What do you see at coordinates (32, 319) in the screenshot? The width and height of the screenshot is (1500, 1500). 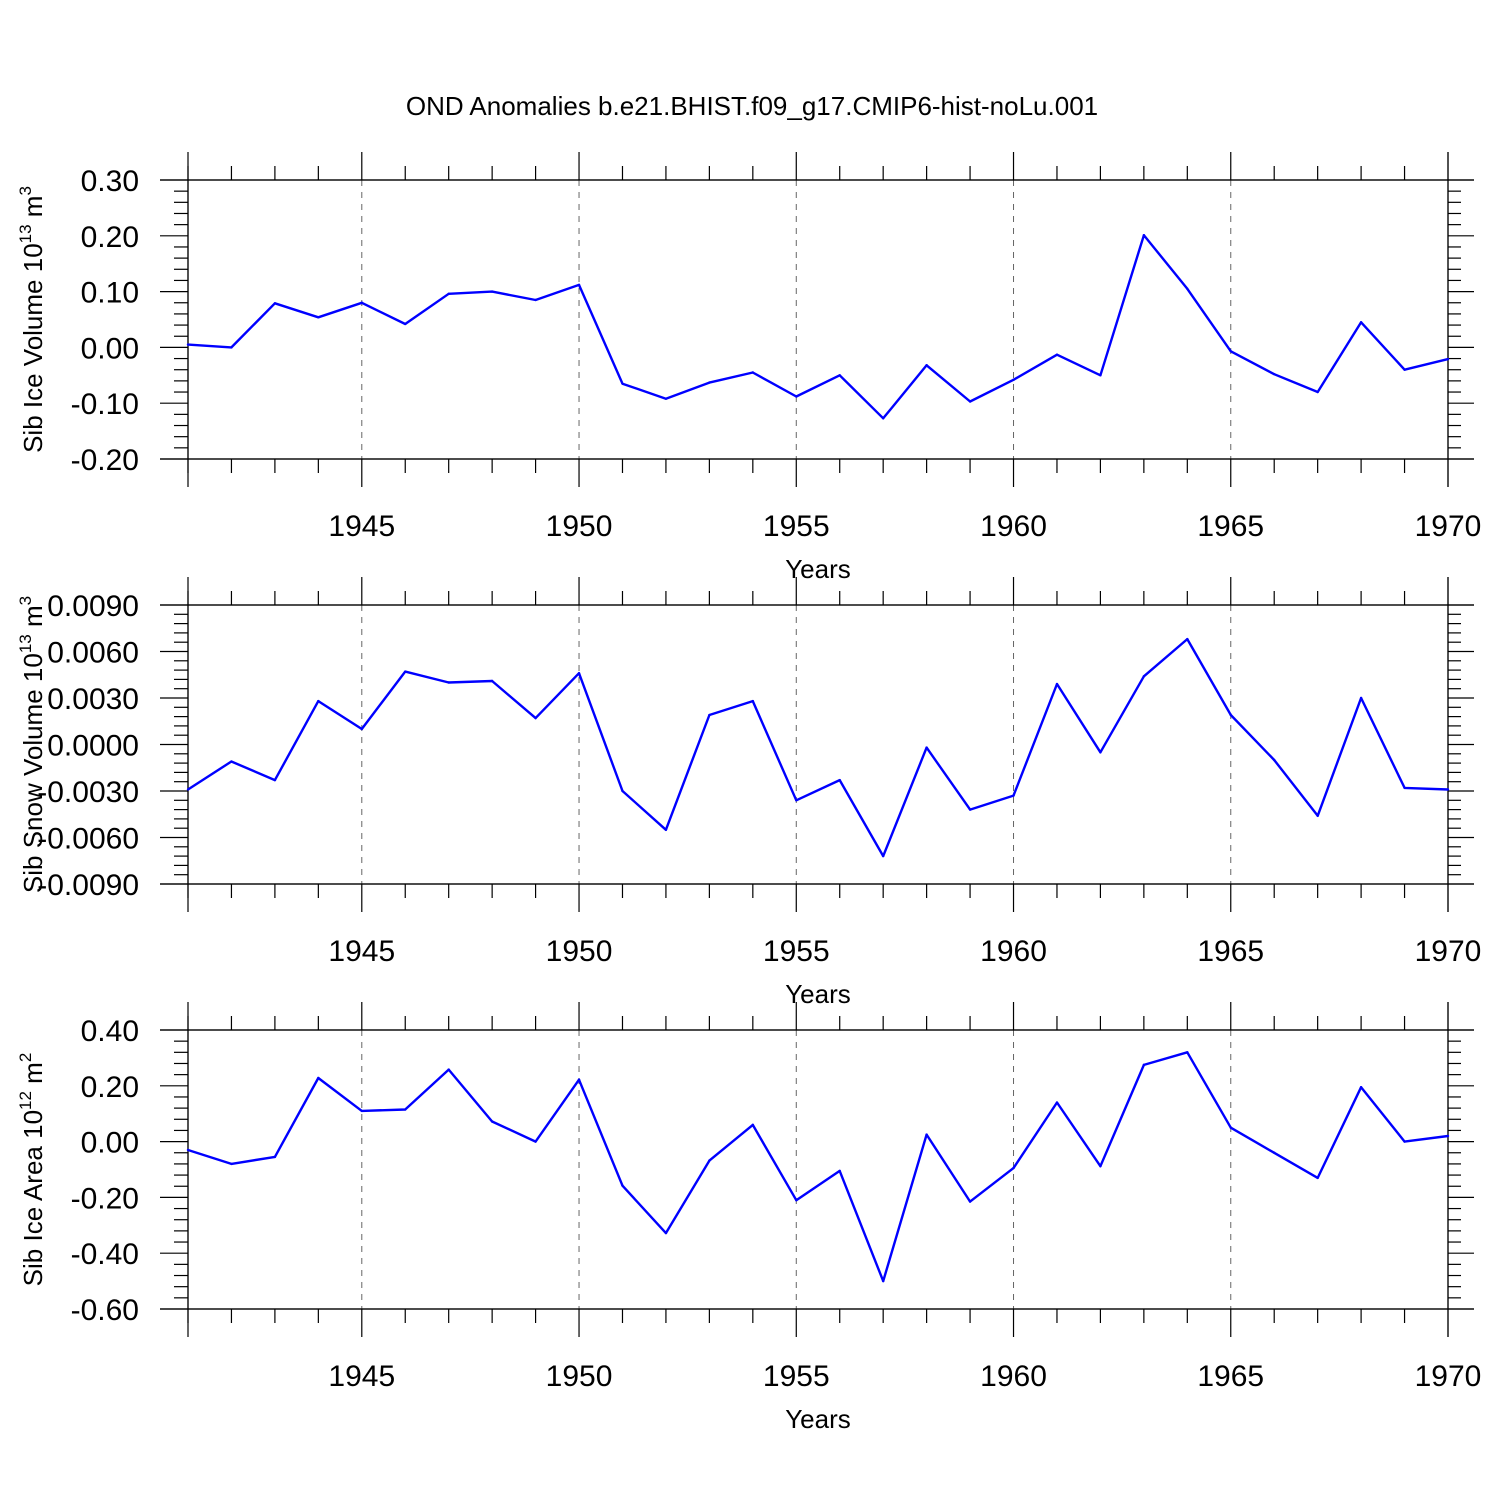 I see `y-axis-title: Sib Ice Volume 1013 m3` at bounding box center [32, 319].